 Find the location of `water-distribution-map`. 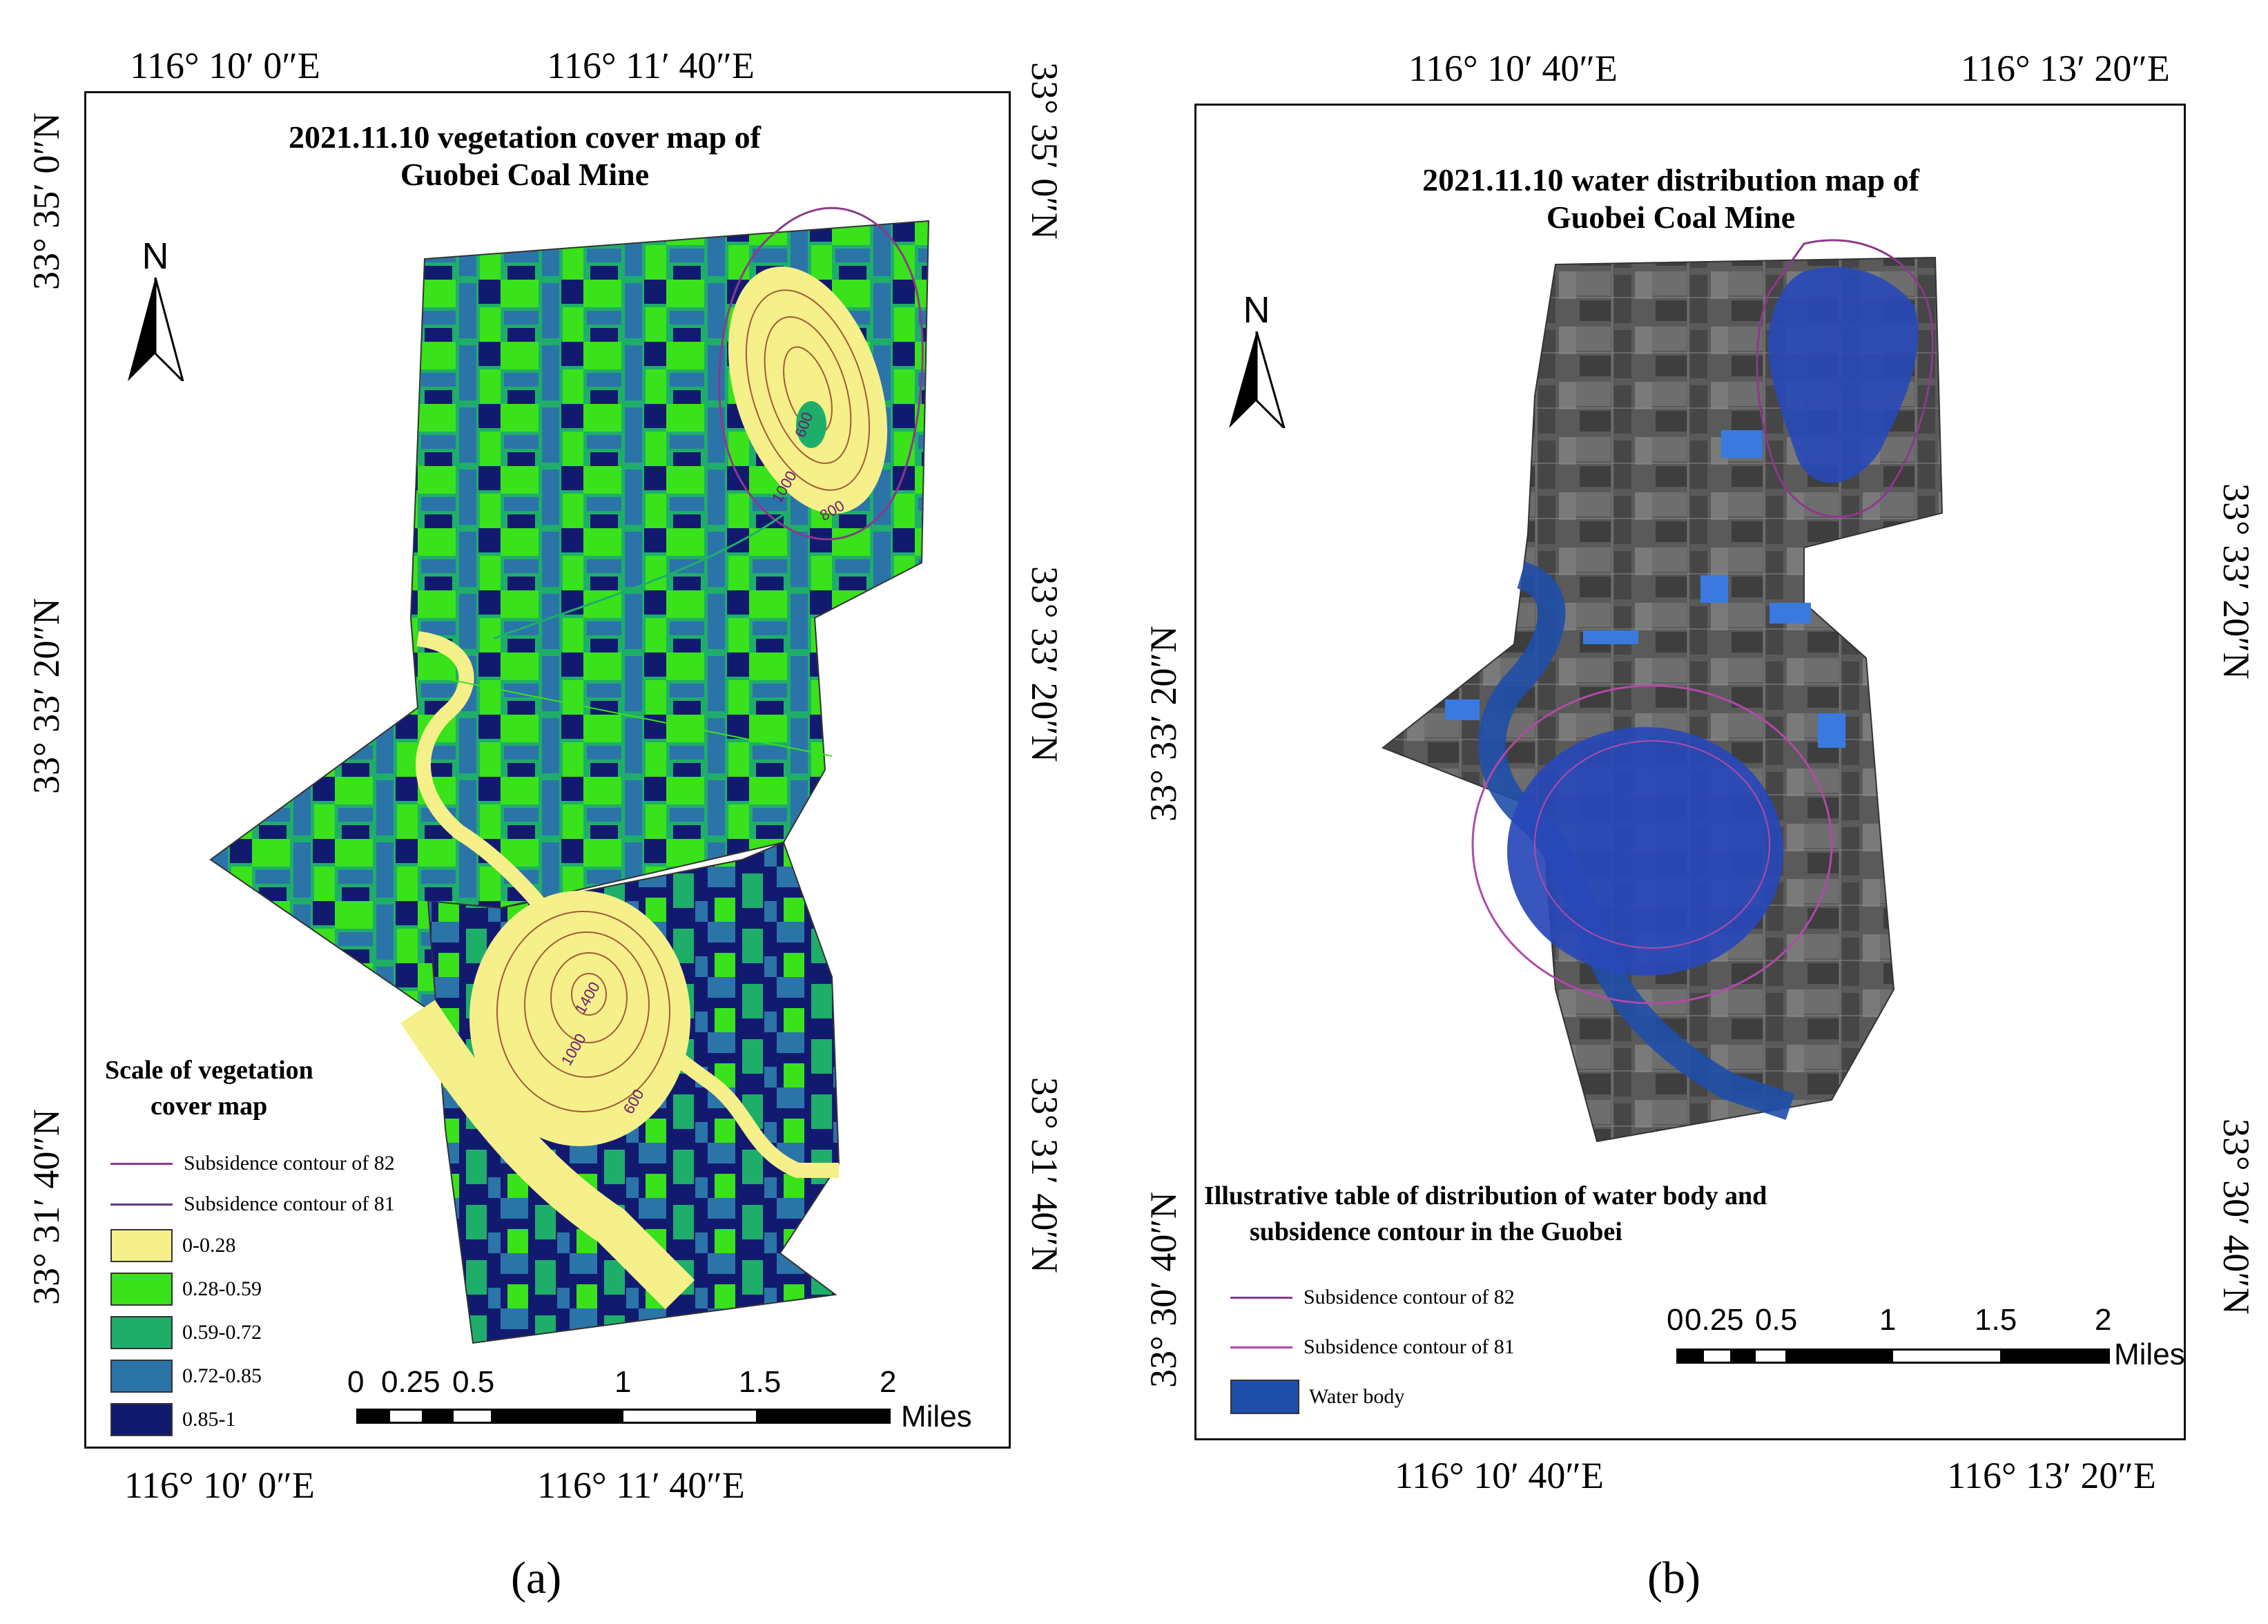

water-distribution-map is located at coordinates (1663, 691).